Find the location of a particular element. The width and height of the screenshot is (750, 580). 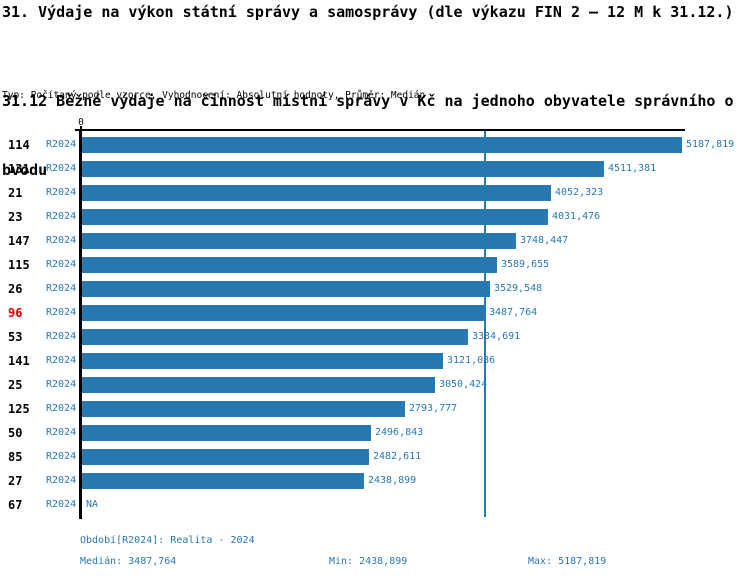

row-id-label: 27 is located at coordinates (15, 481).